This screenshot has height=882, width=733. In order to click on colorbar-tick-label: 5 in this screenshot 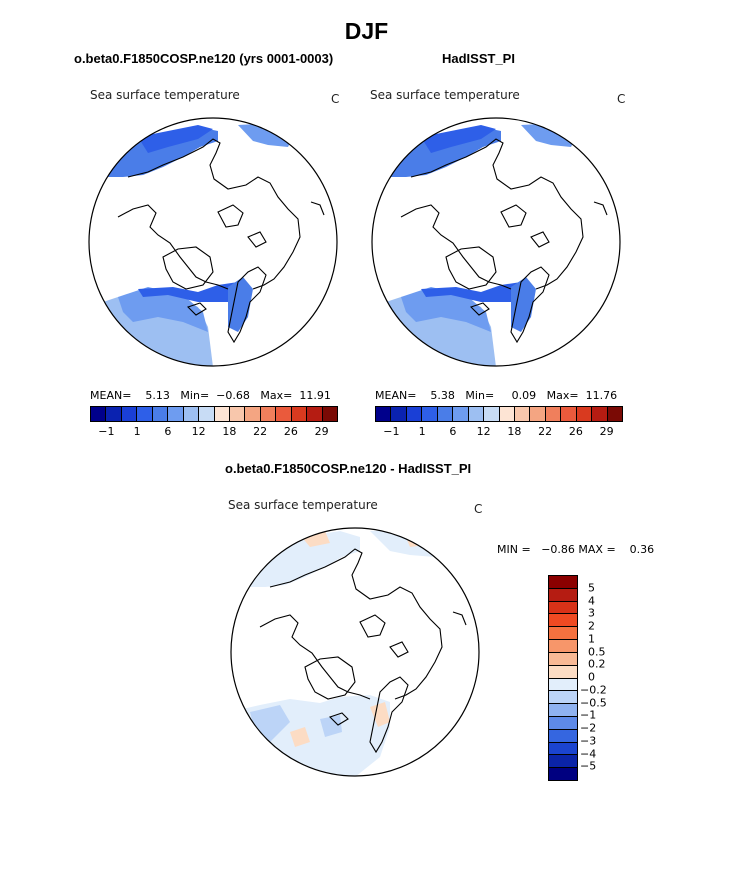, I will do `click(591, 588)`.